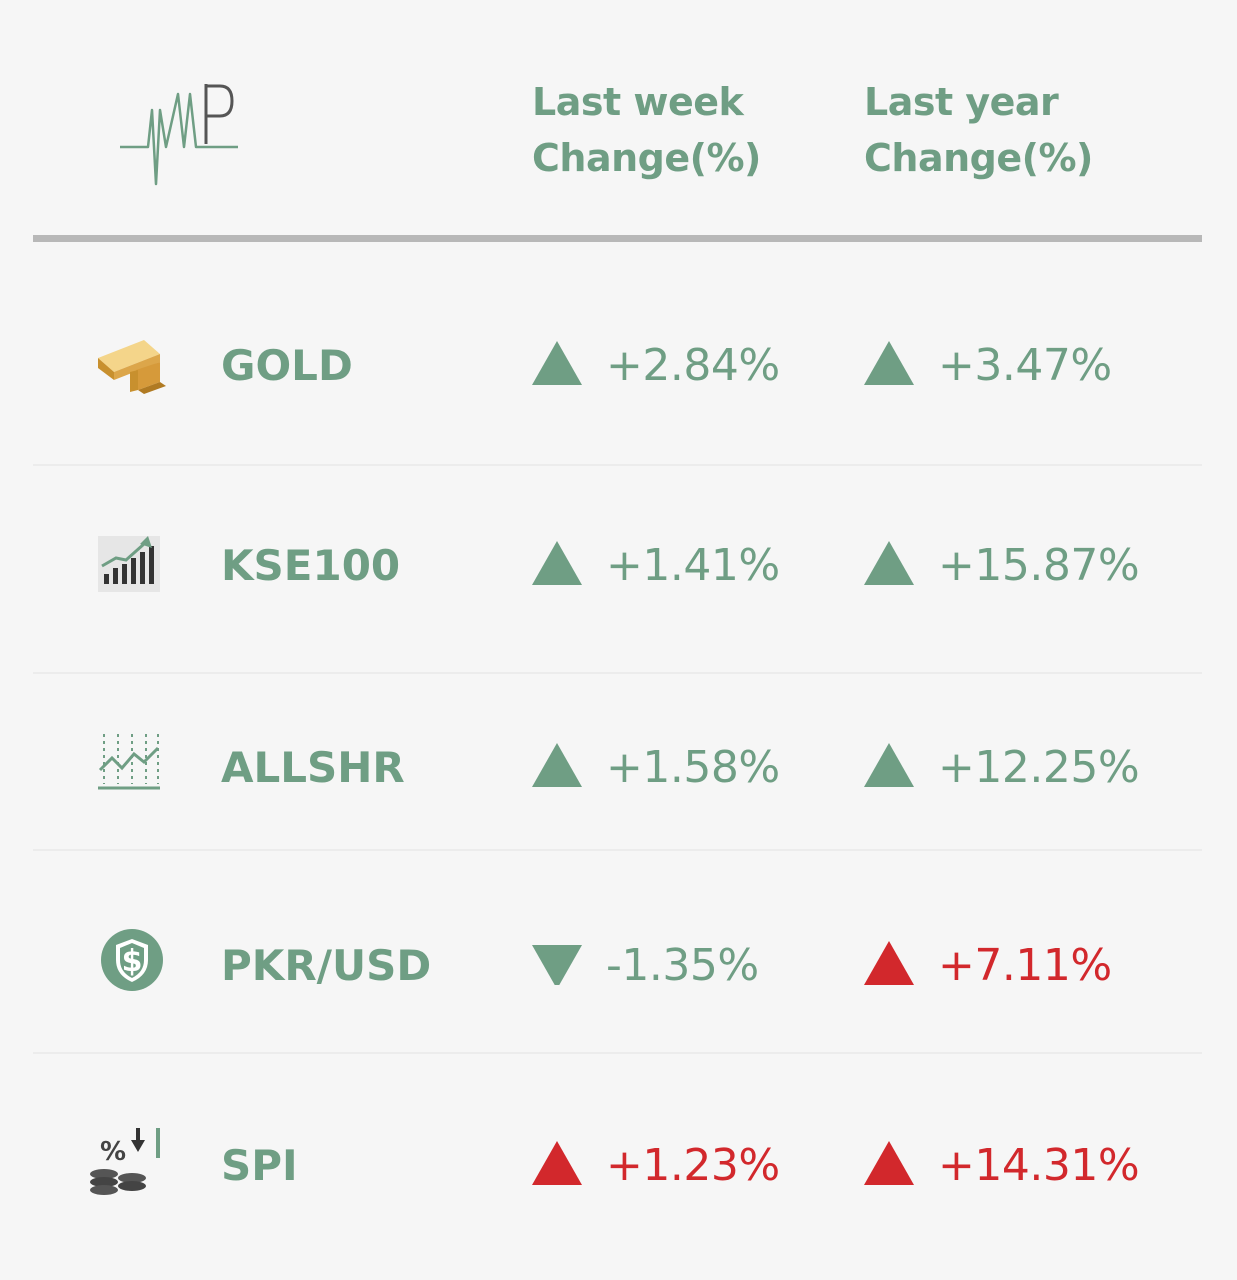 The width and height of the screenshot is (1237, 1280). What do you see at coordinates (693, 767) in the screenshot?
I see `week-change-value: +1.58%` at bounding box center [693, 767].